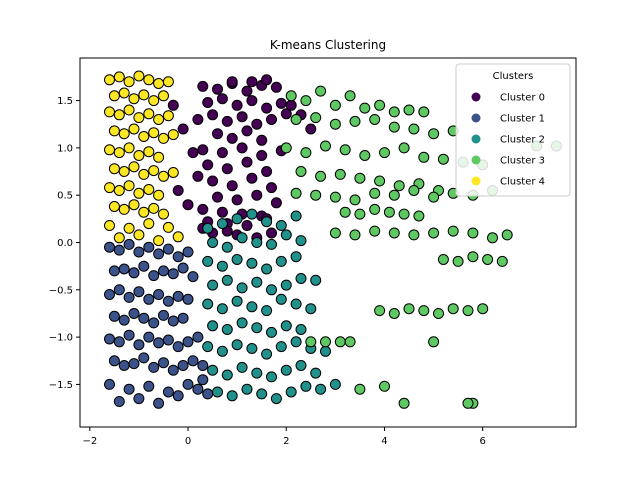 This screenshot has height=480, width=640. Describe the element at coordinates (328, 45) in the screenshot. I see `chart-title: K-means Clustering` at that location.